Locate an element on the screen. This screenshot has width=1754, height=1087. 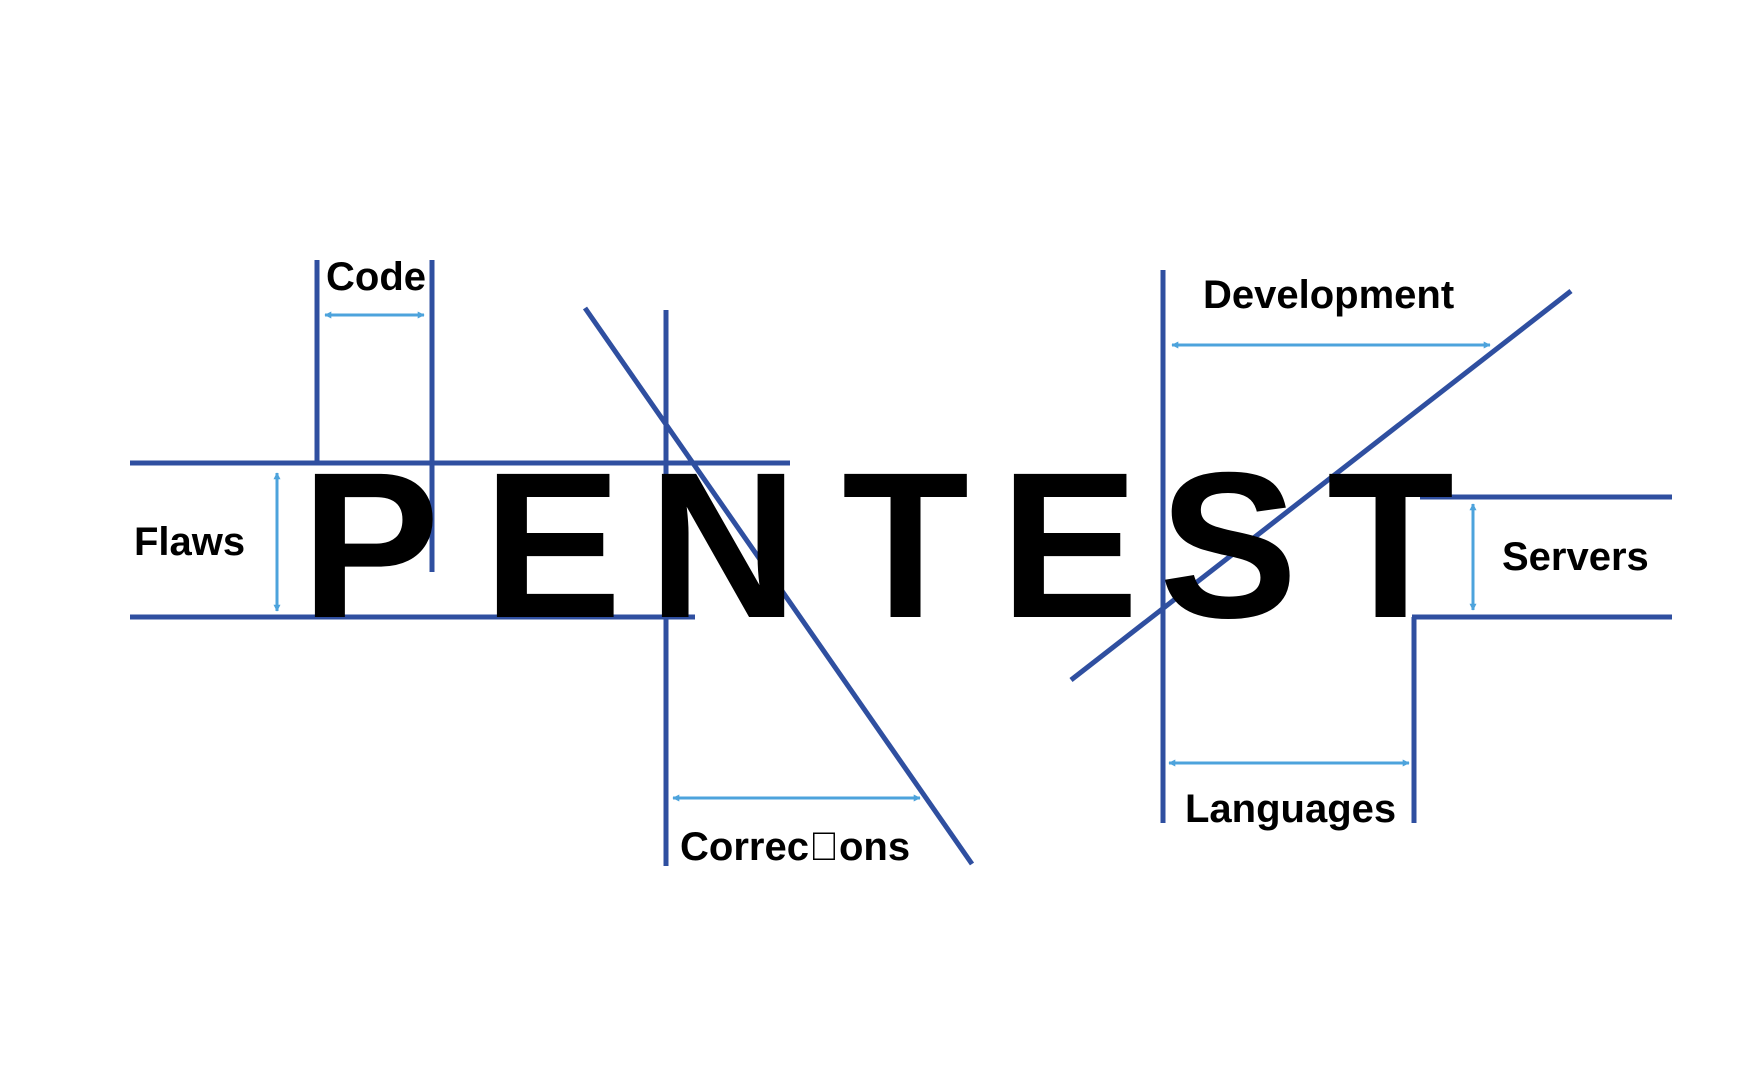
letter-e2: E is located at coordinates (1069, 546).